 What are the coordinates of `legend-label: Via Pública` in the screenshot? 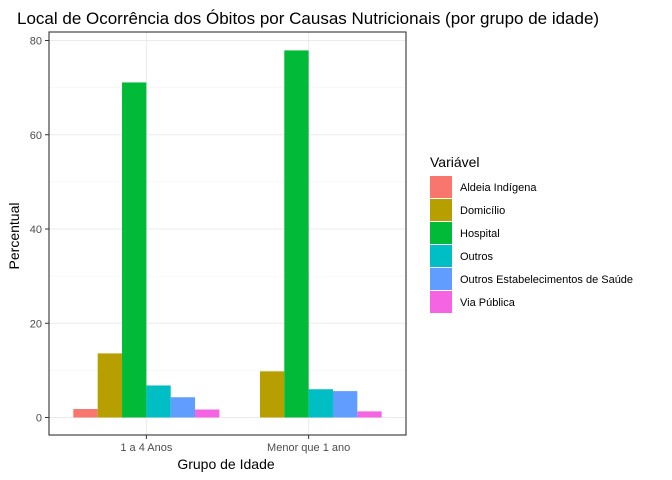 It's located at (488, 303).